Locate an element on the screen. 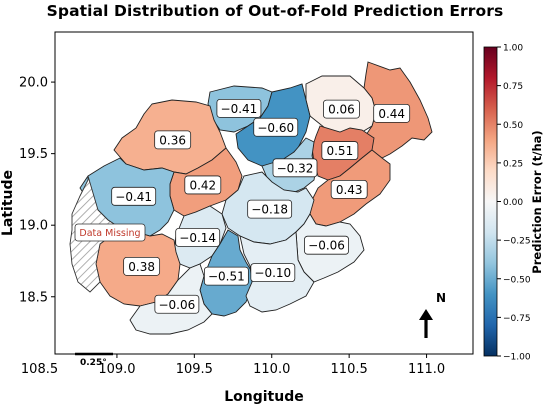 This screenshot has width=550, height=407. x-tick-label: 110.0 is located at coordinates (271, 369).